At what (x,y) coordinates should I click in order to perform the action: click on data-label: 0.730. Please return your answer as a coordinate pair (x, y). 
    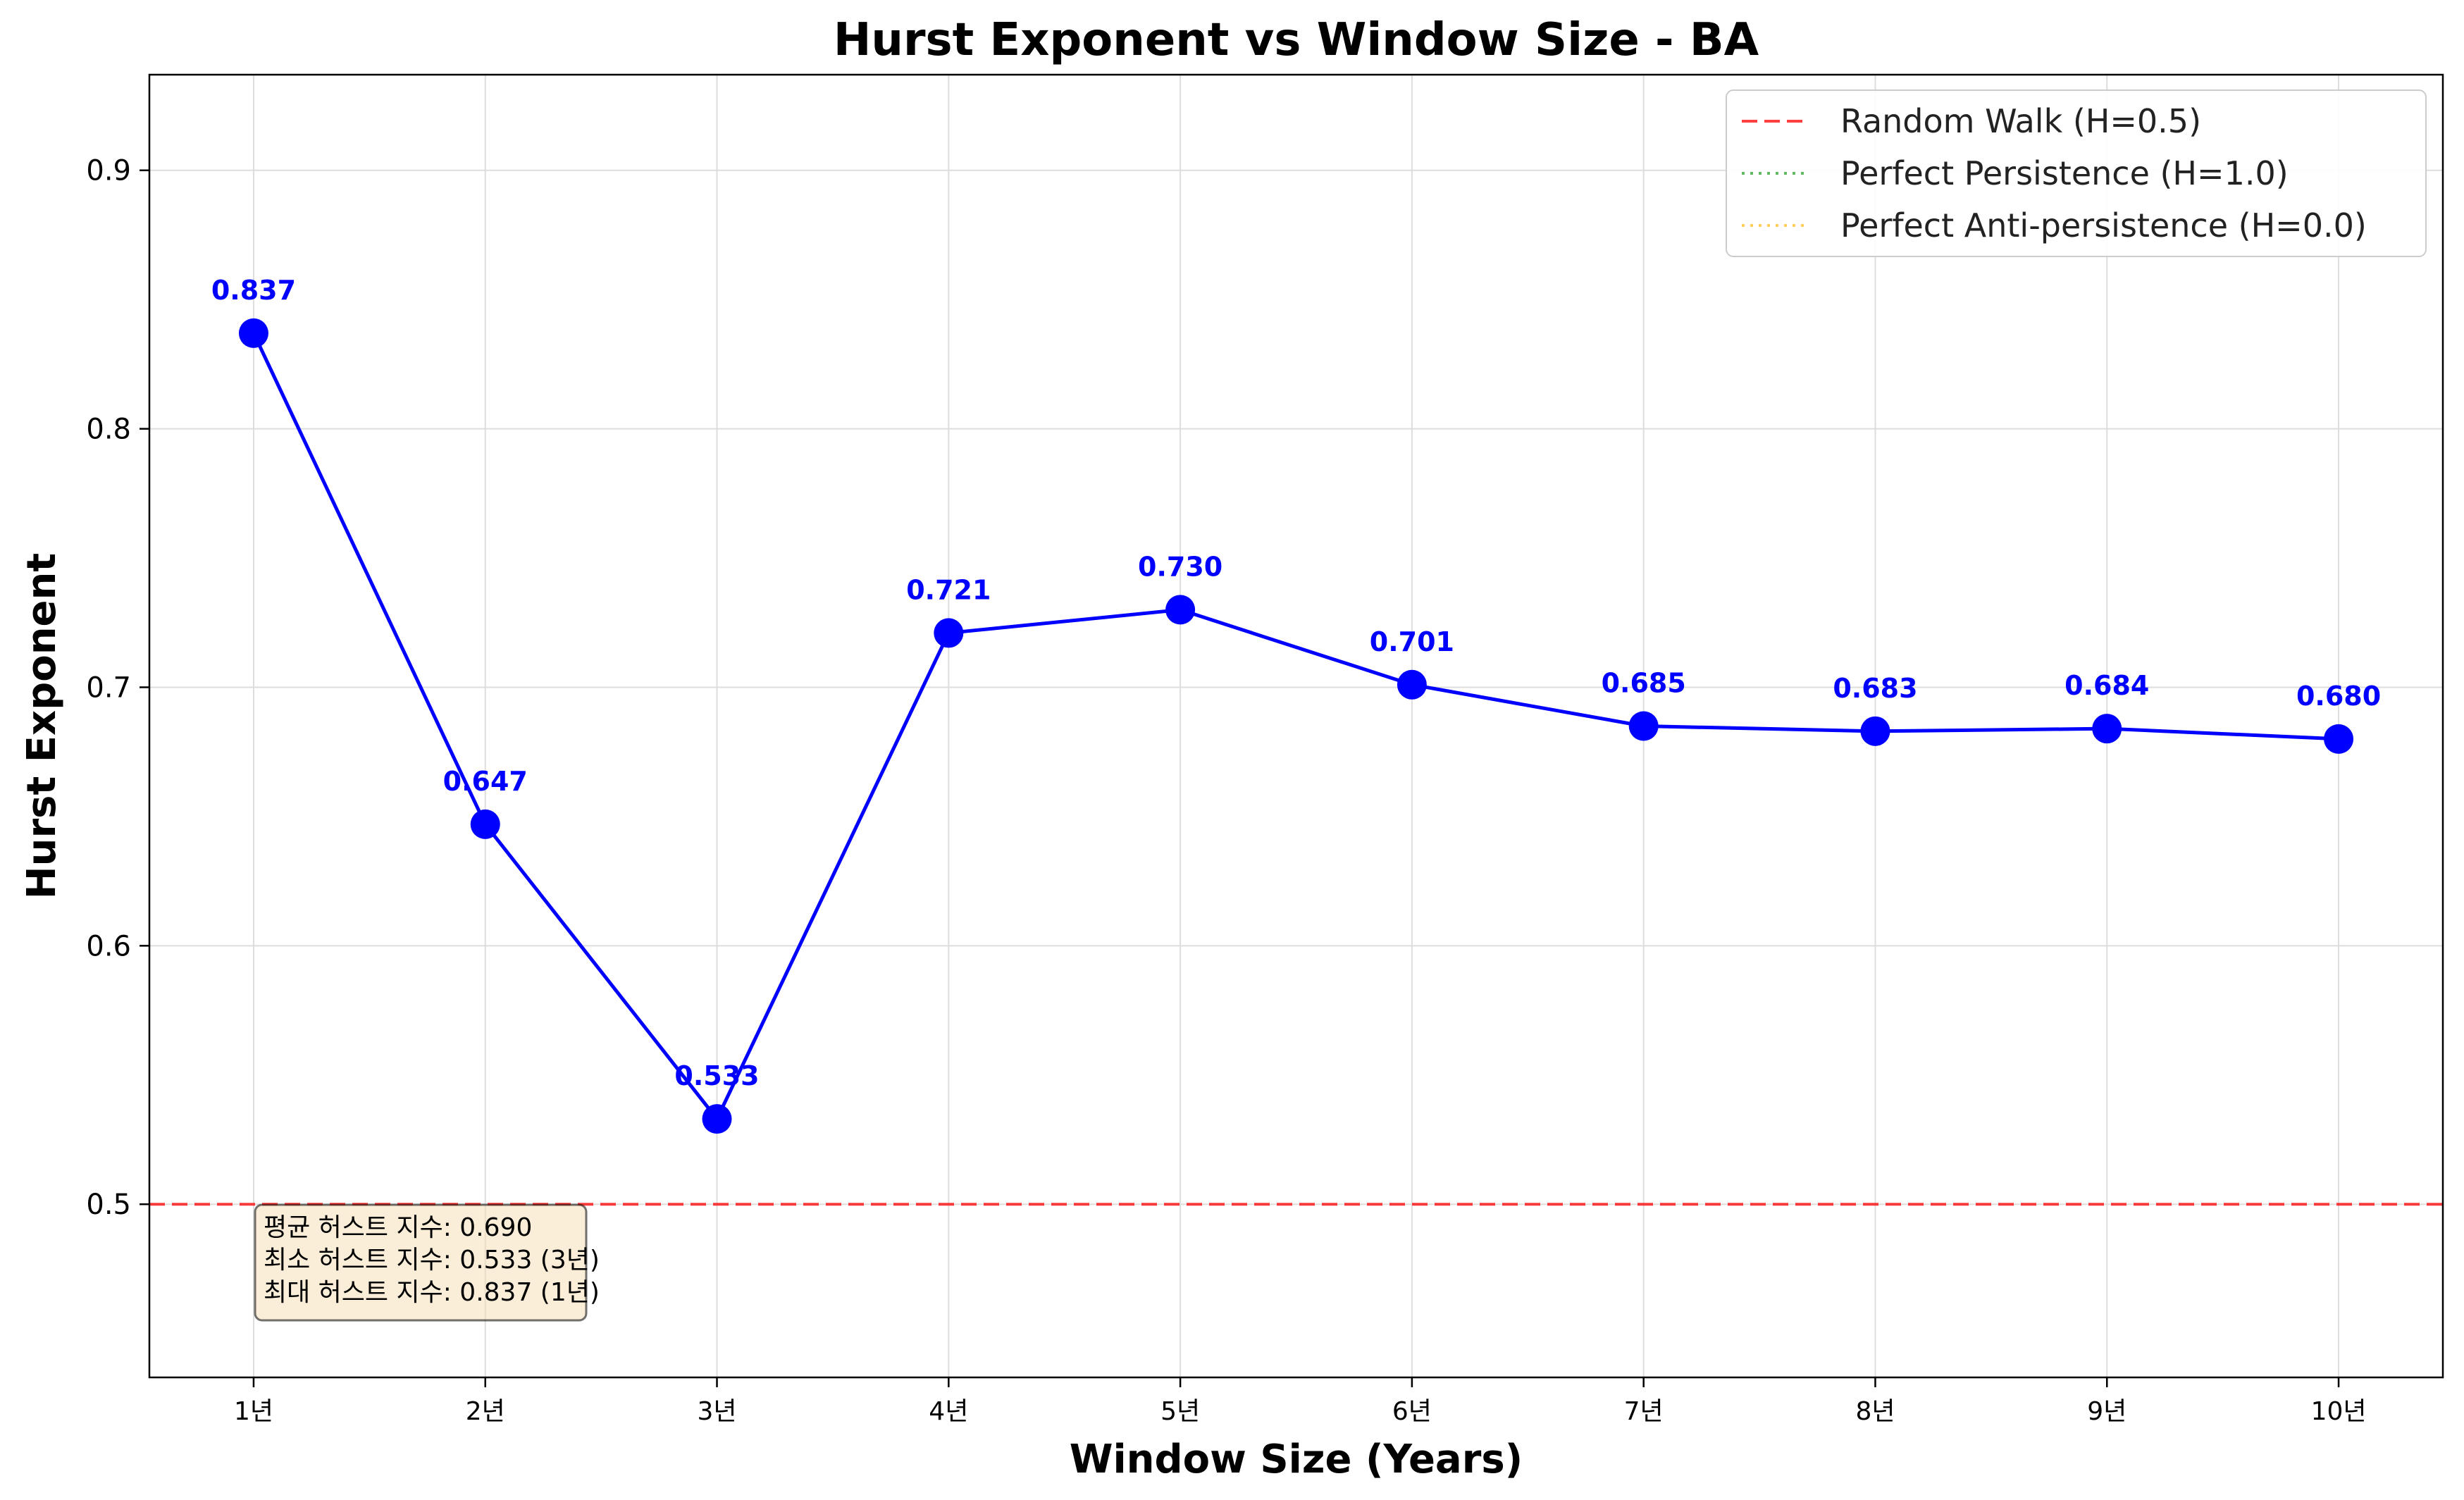
    Looking at the image, I should click on (1180, 566).